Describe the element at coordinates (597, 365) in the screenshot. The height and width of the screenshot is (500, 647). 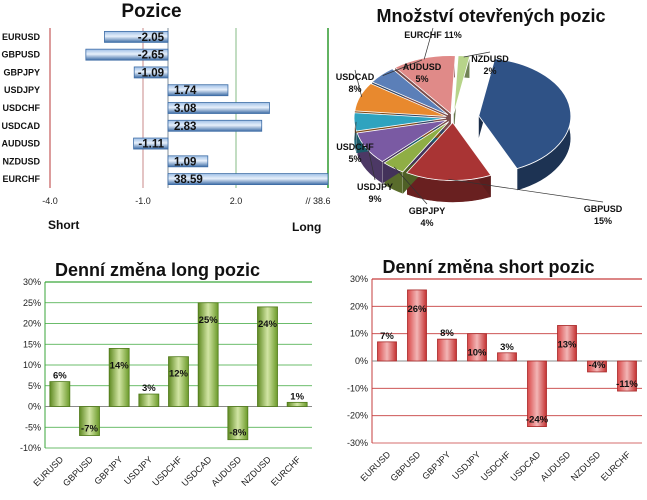
I see `bar-value-label: -4%` at that location.